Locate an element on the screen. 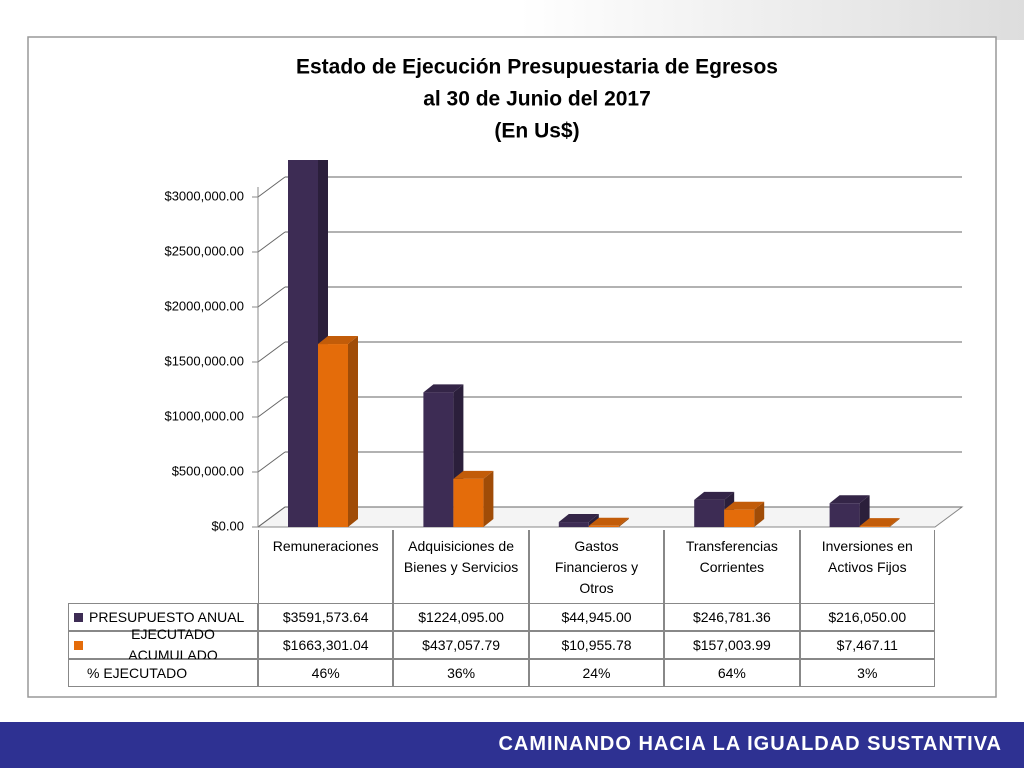  y-tick-label: $1500,000.00 is located at coordinates (204, 360).